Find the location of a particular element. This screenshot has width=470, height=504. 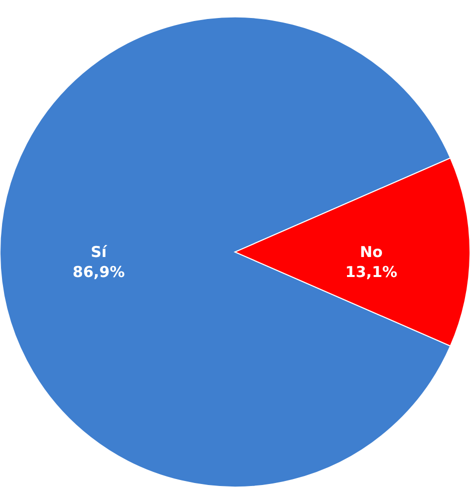

data-label: 86,9% is located at coordinates (98, 272).